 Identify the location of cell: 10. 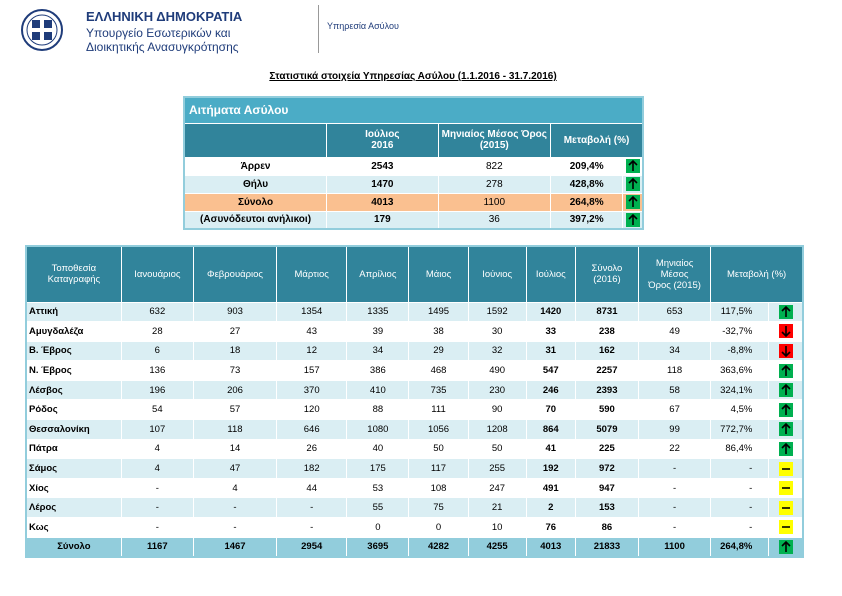
(497, 527).